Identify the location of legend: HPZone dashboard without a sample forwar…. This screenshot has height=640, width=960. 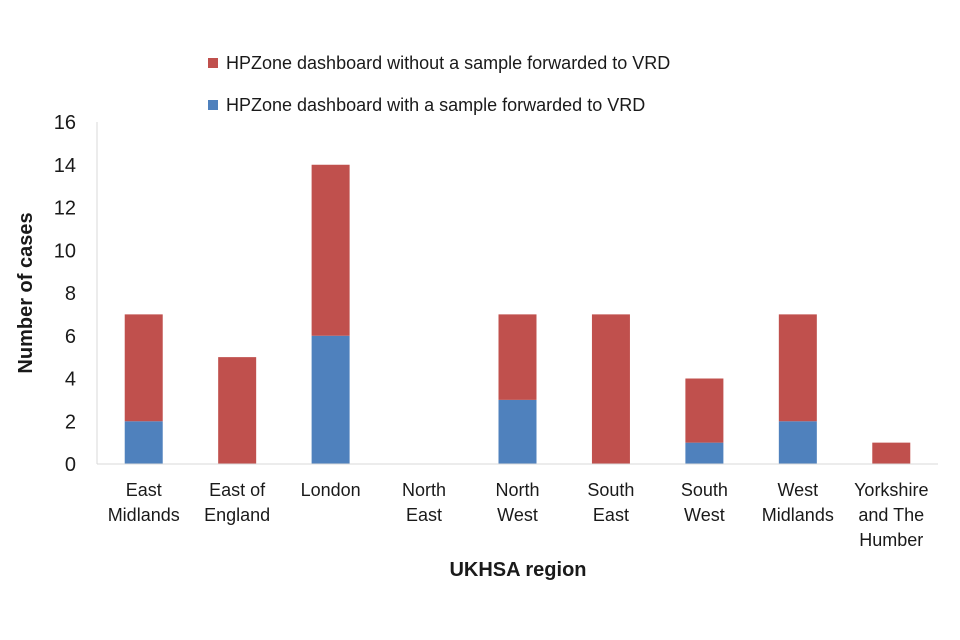
(518, 92).